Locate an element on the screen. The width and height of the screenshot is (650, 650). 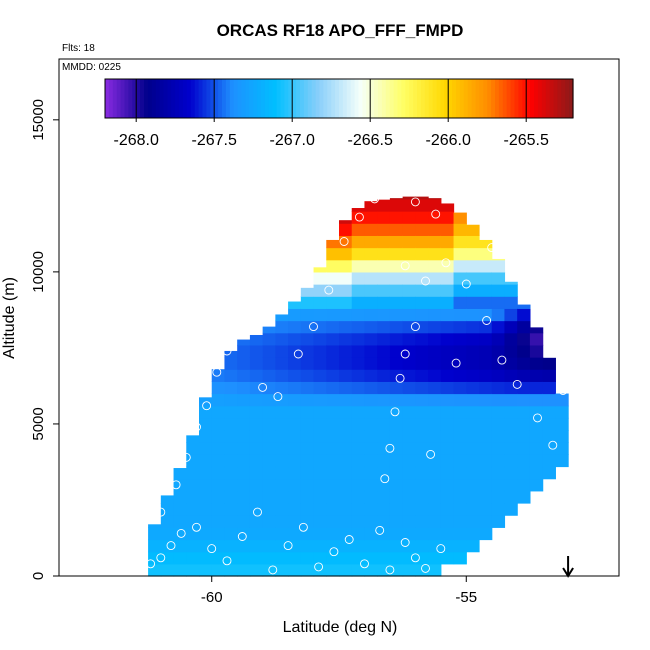
down-arrow-icon is located at coordinates (568, 567).